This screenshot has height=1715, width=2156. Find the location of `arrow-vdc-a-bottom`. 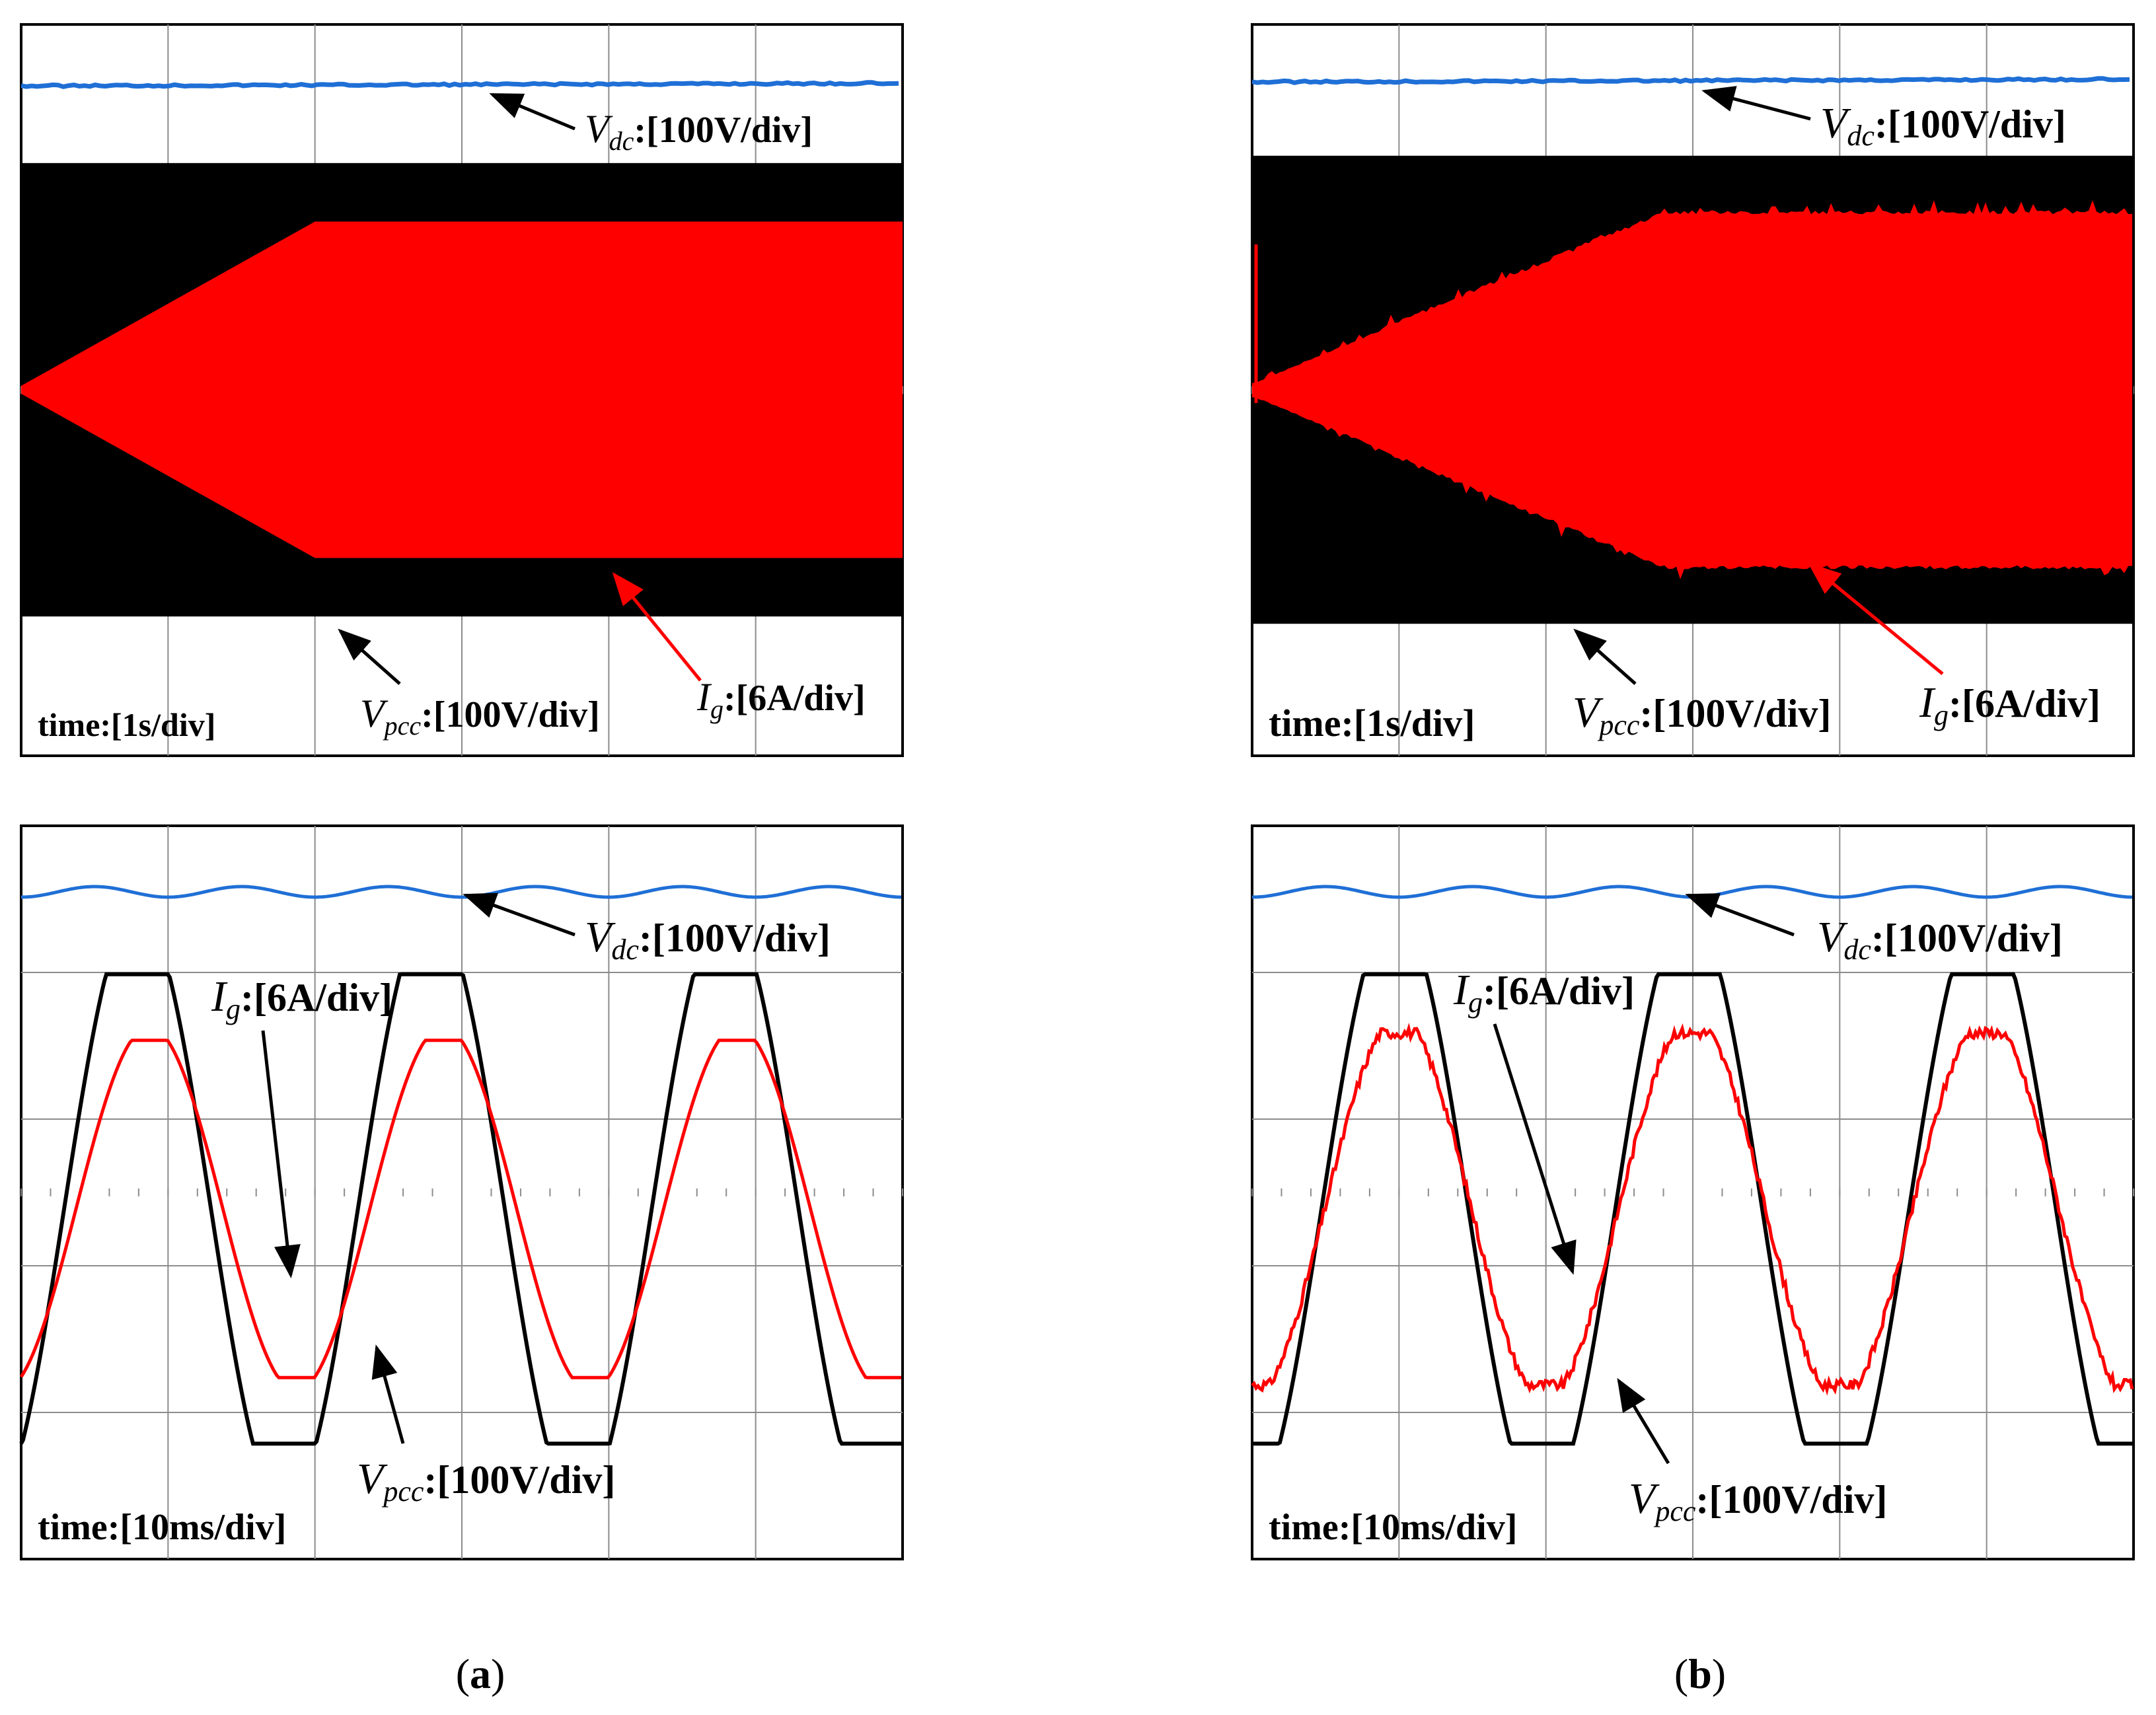

arrow-vdc-a-bottom is located at coordinates (519, 915).